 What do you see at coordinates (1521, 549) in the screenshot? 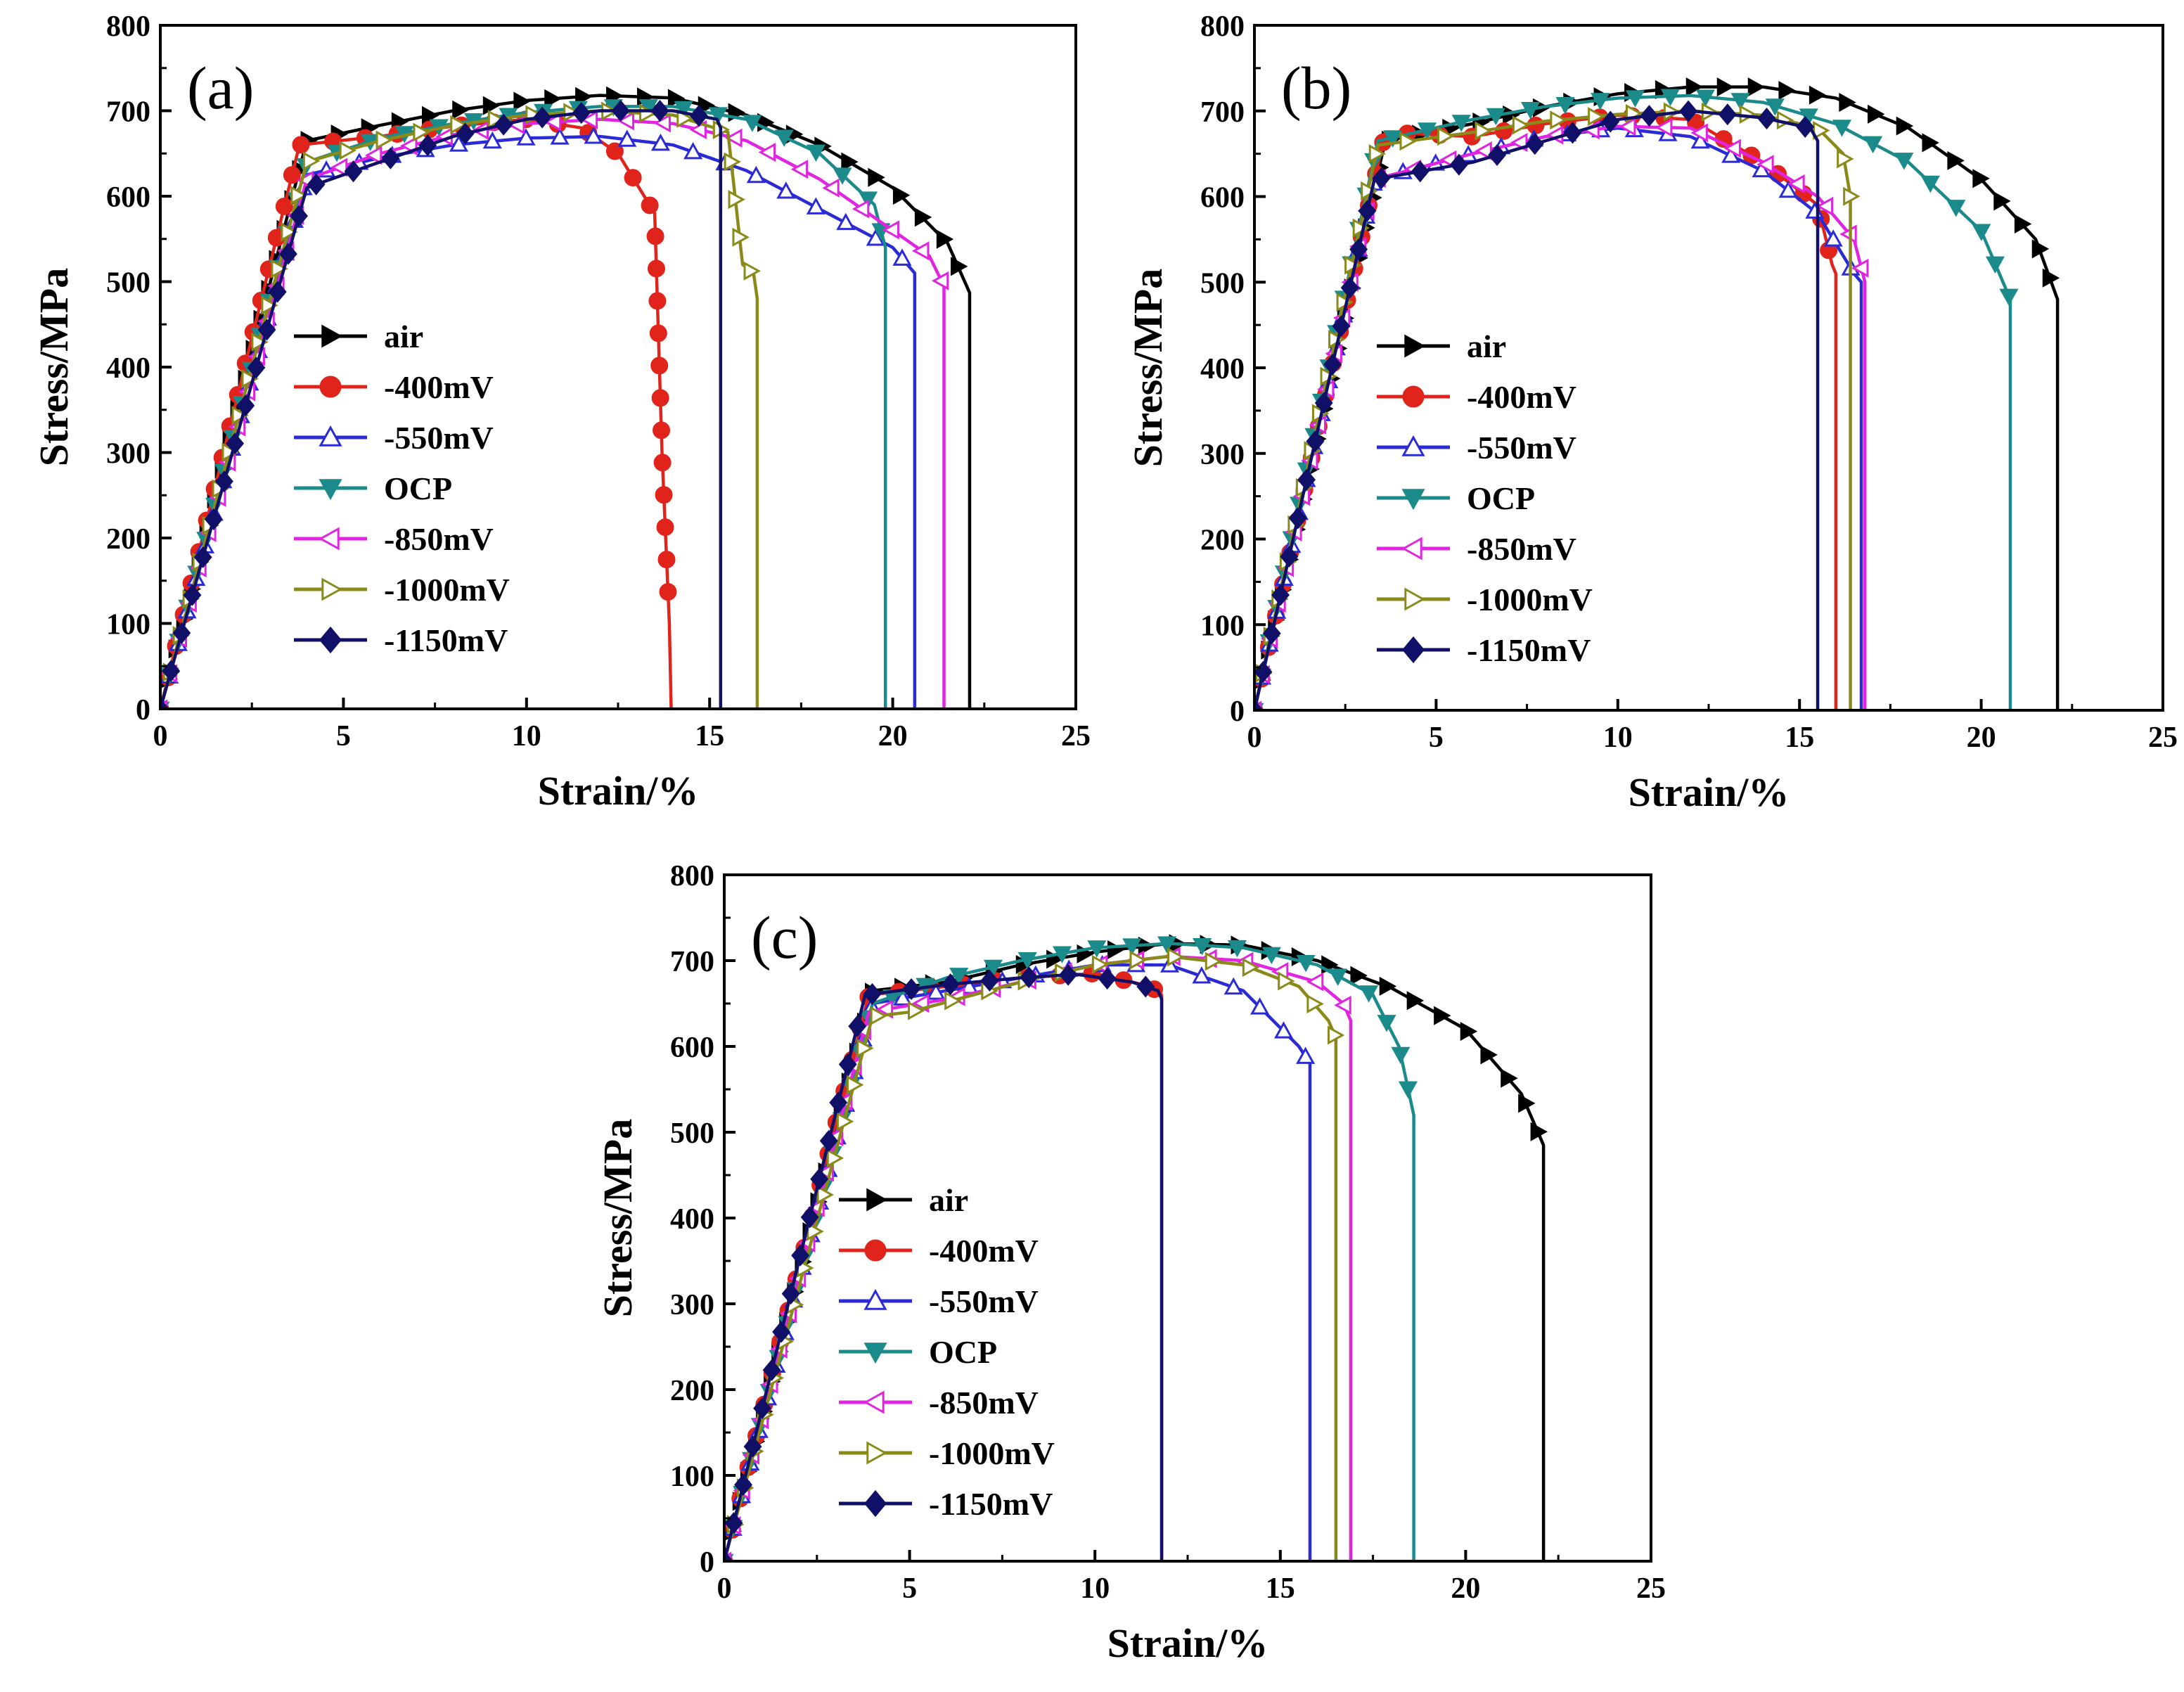
I see `legend-label: -850mV` at bounding box center [1521, 549].